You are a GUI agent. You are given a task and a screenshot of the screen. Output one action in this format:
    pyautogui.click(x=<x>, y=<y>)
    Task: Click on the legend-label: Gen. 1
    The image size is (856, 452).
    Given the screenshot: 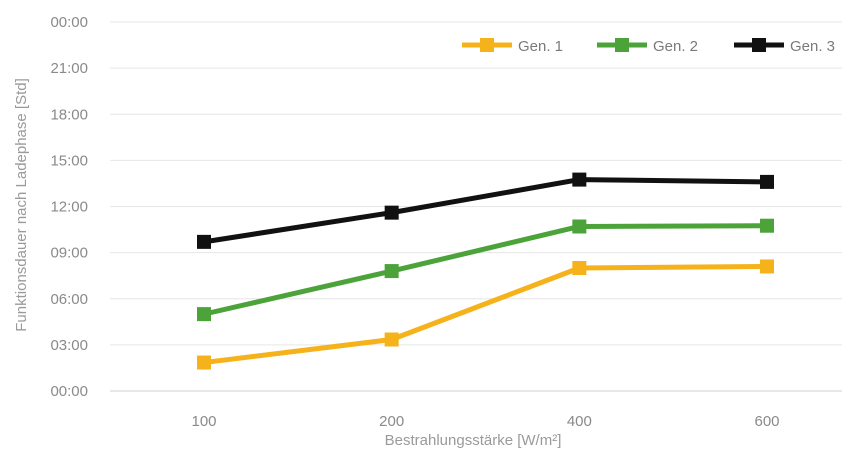 What is the action you would take?
    pyautogui.click(x=540, y=46)
    